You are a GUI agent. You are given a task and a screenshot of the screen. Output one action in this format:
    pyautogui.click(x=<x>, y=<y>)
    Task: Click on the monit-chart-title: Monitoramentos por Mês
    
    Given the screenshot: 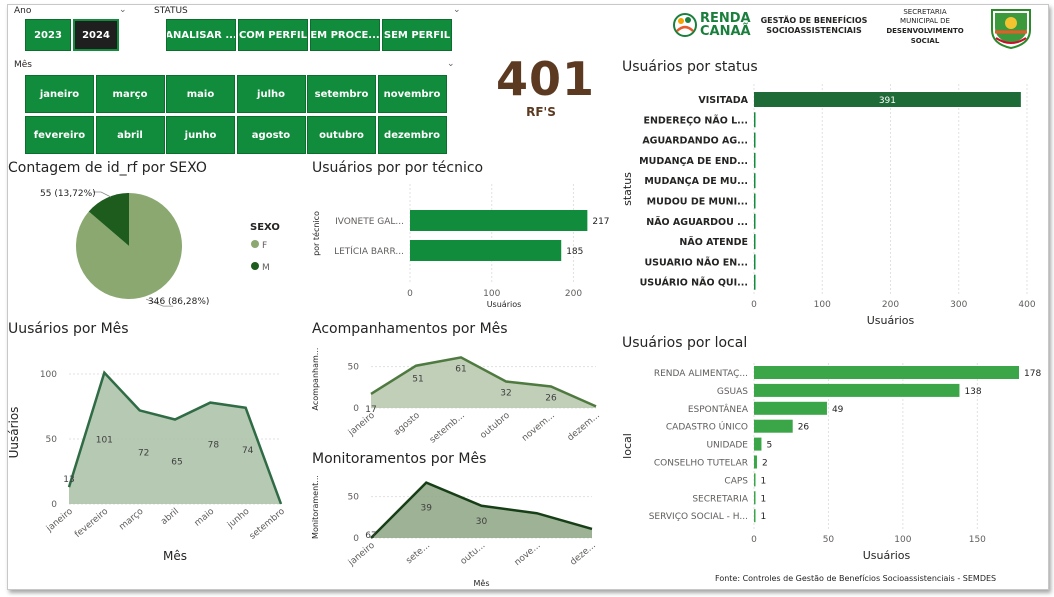 What is the action you would take?
    pyautogui.click(x=399, y=459)
    